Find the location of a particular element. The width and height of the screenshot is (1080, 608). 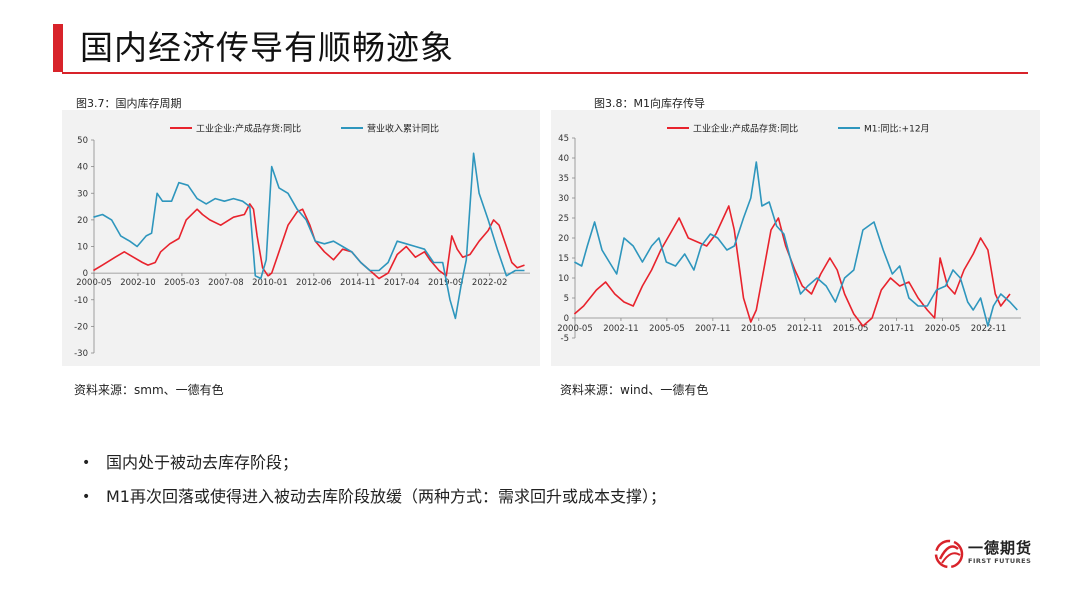

source-note-right: 资料来源：wind、一德有色 is located at coordinates (634, 390).